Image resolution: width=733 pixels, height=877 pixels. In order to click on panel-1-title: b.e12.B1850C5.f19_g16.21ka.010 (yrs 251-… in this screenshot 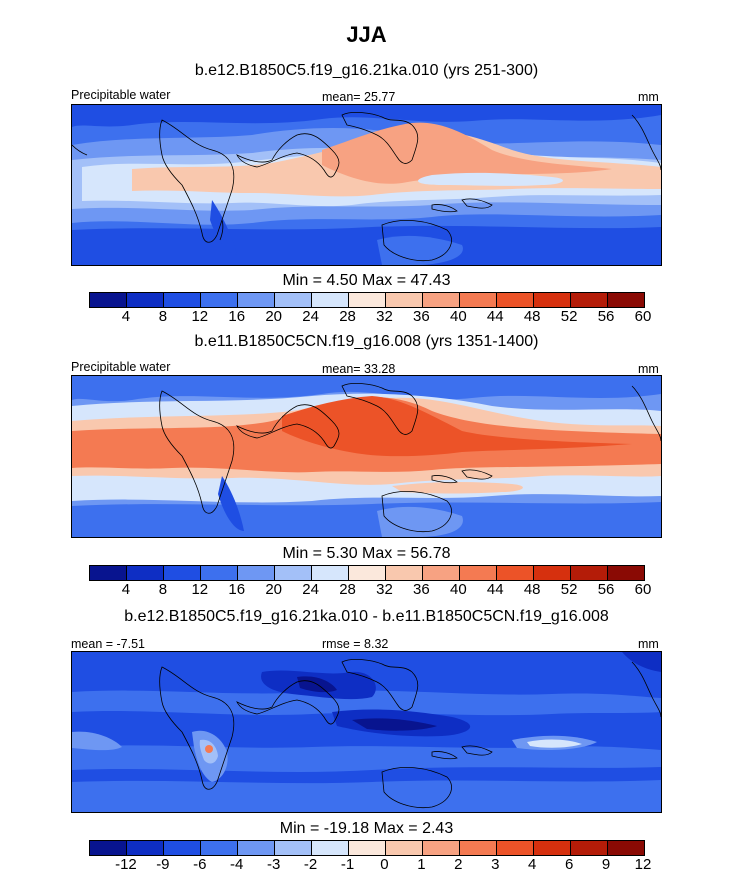, I will do `click(366, 70)`.